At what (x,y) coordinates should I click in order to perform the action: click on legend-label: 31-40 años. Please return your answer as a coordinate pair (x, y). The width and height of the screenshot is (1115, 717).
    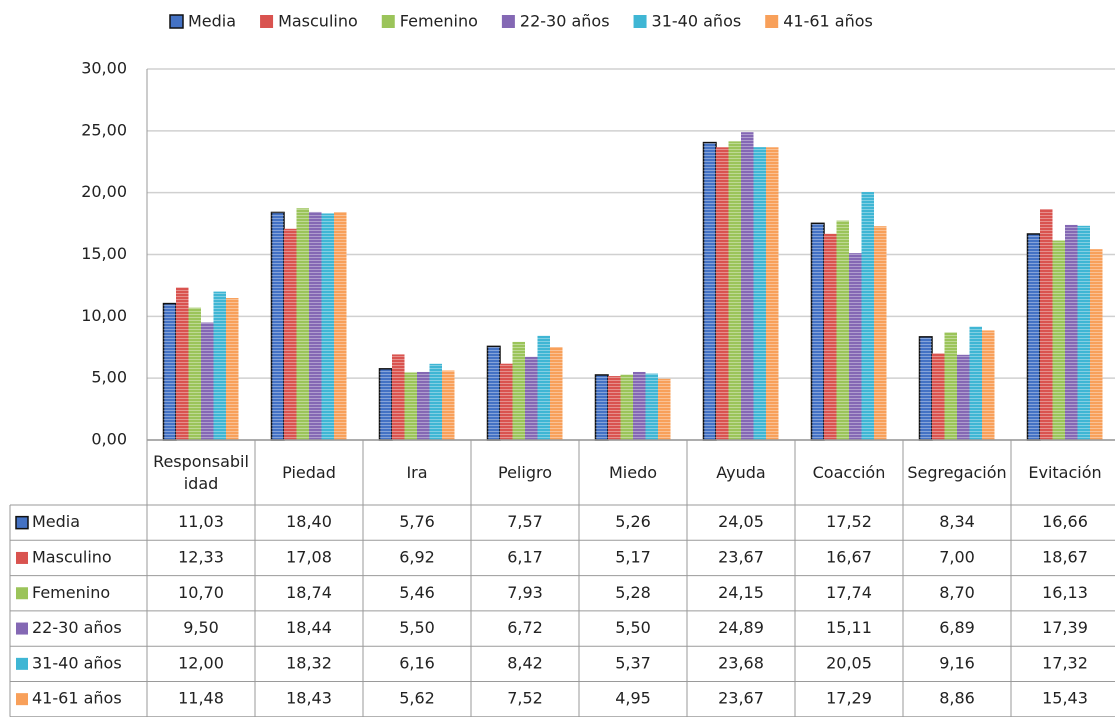
    Looking at the image, I should click on (697, 21).